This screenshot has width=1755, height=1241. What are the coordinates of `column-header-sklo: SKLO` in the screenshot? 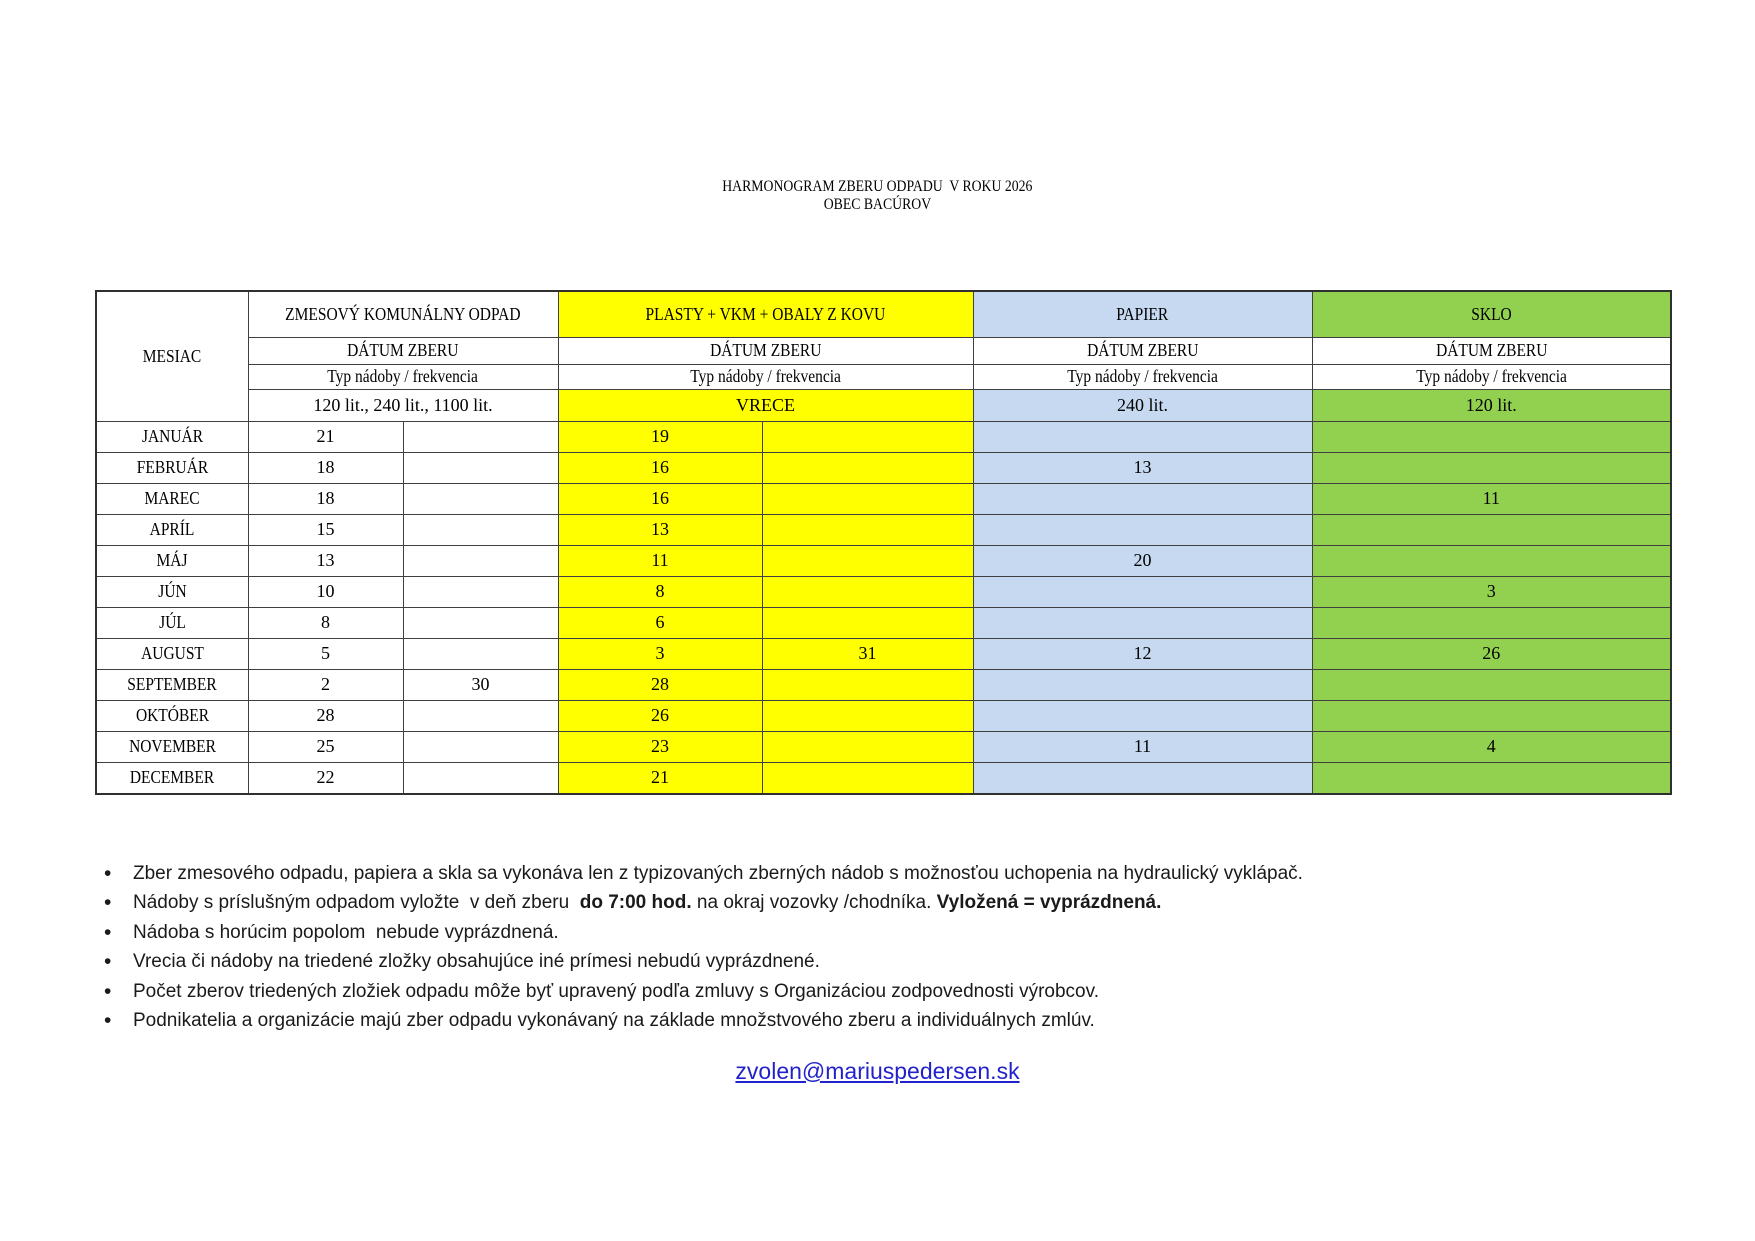 It's located at (1491, 314).